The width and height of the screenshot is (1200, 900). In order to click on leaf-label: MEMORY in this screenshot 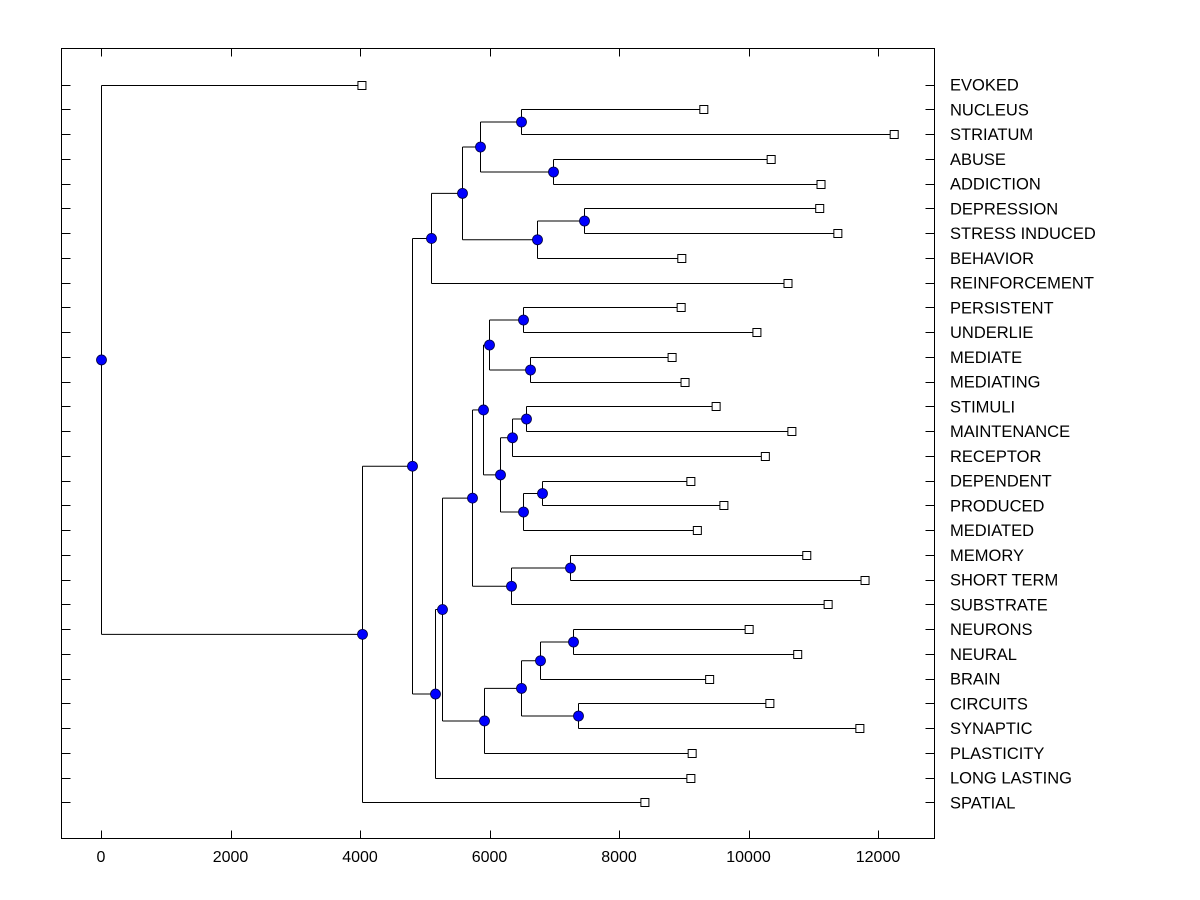, I will do `click(987, 556)`.